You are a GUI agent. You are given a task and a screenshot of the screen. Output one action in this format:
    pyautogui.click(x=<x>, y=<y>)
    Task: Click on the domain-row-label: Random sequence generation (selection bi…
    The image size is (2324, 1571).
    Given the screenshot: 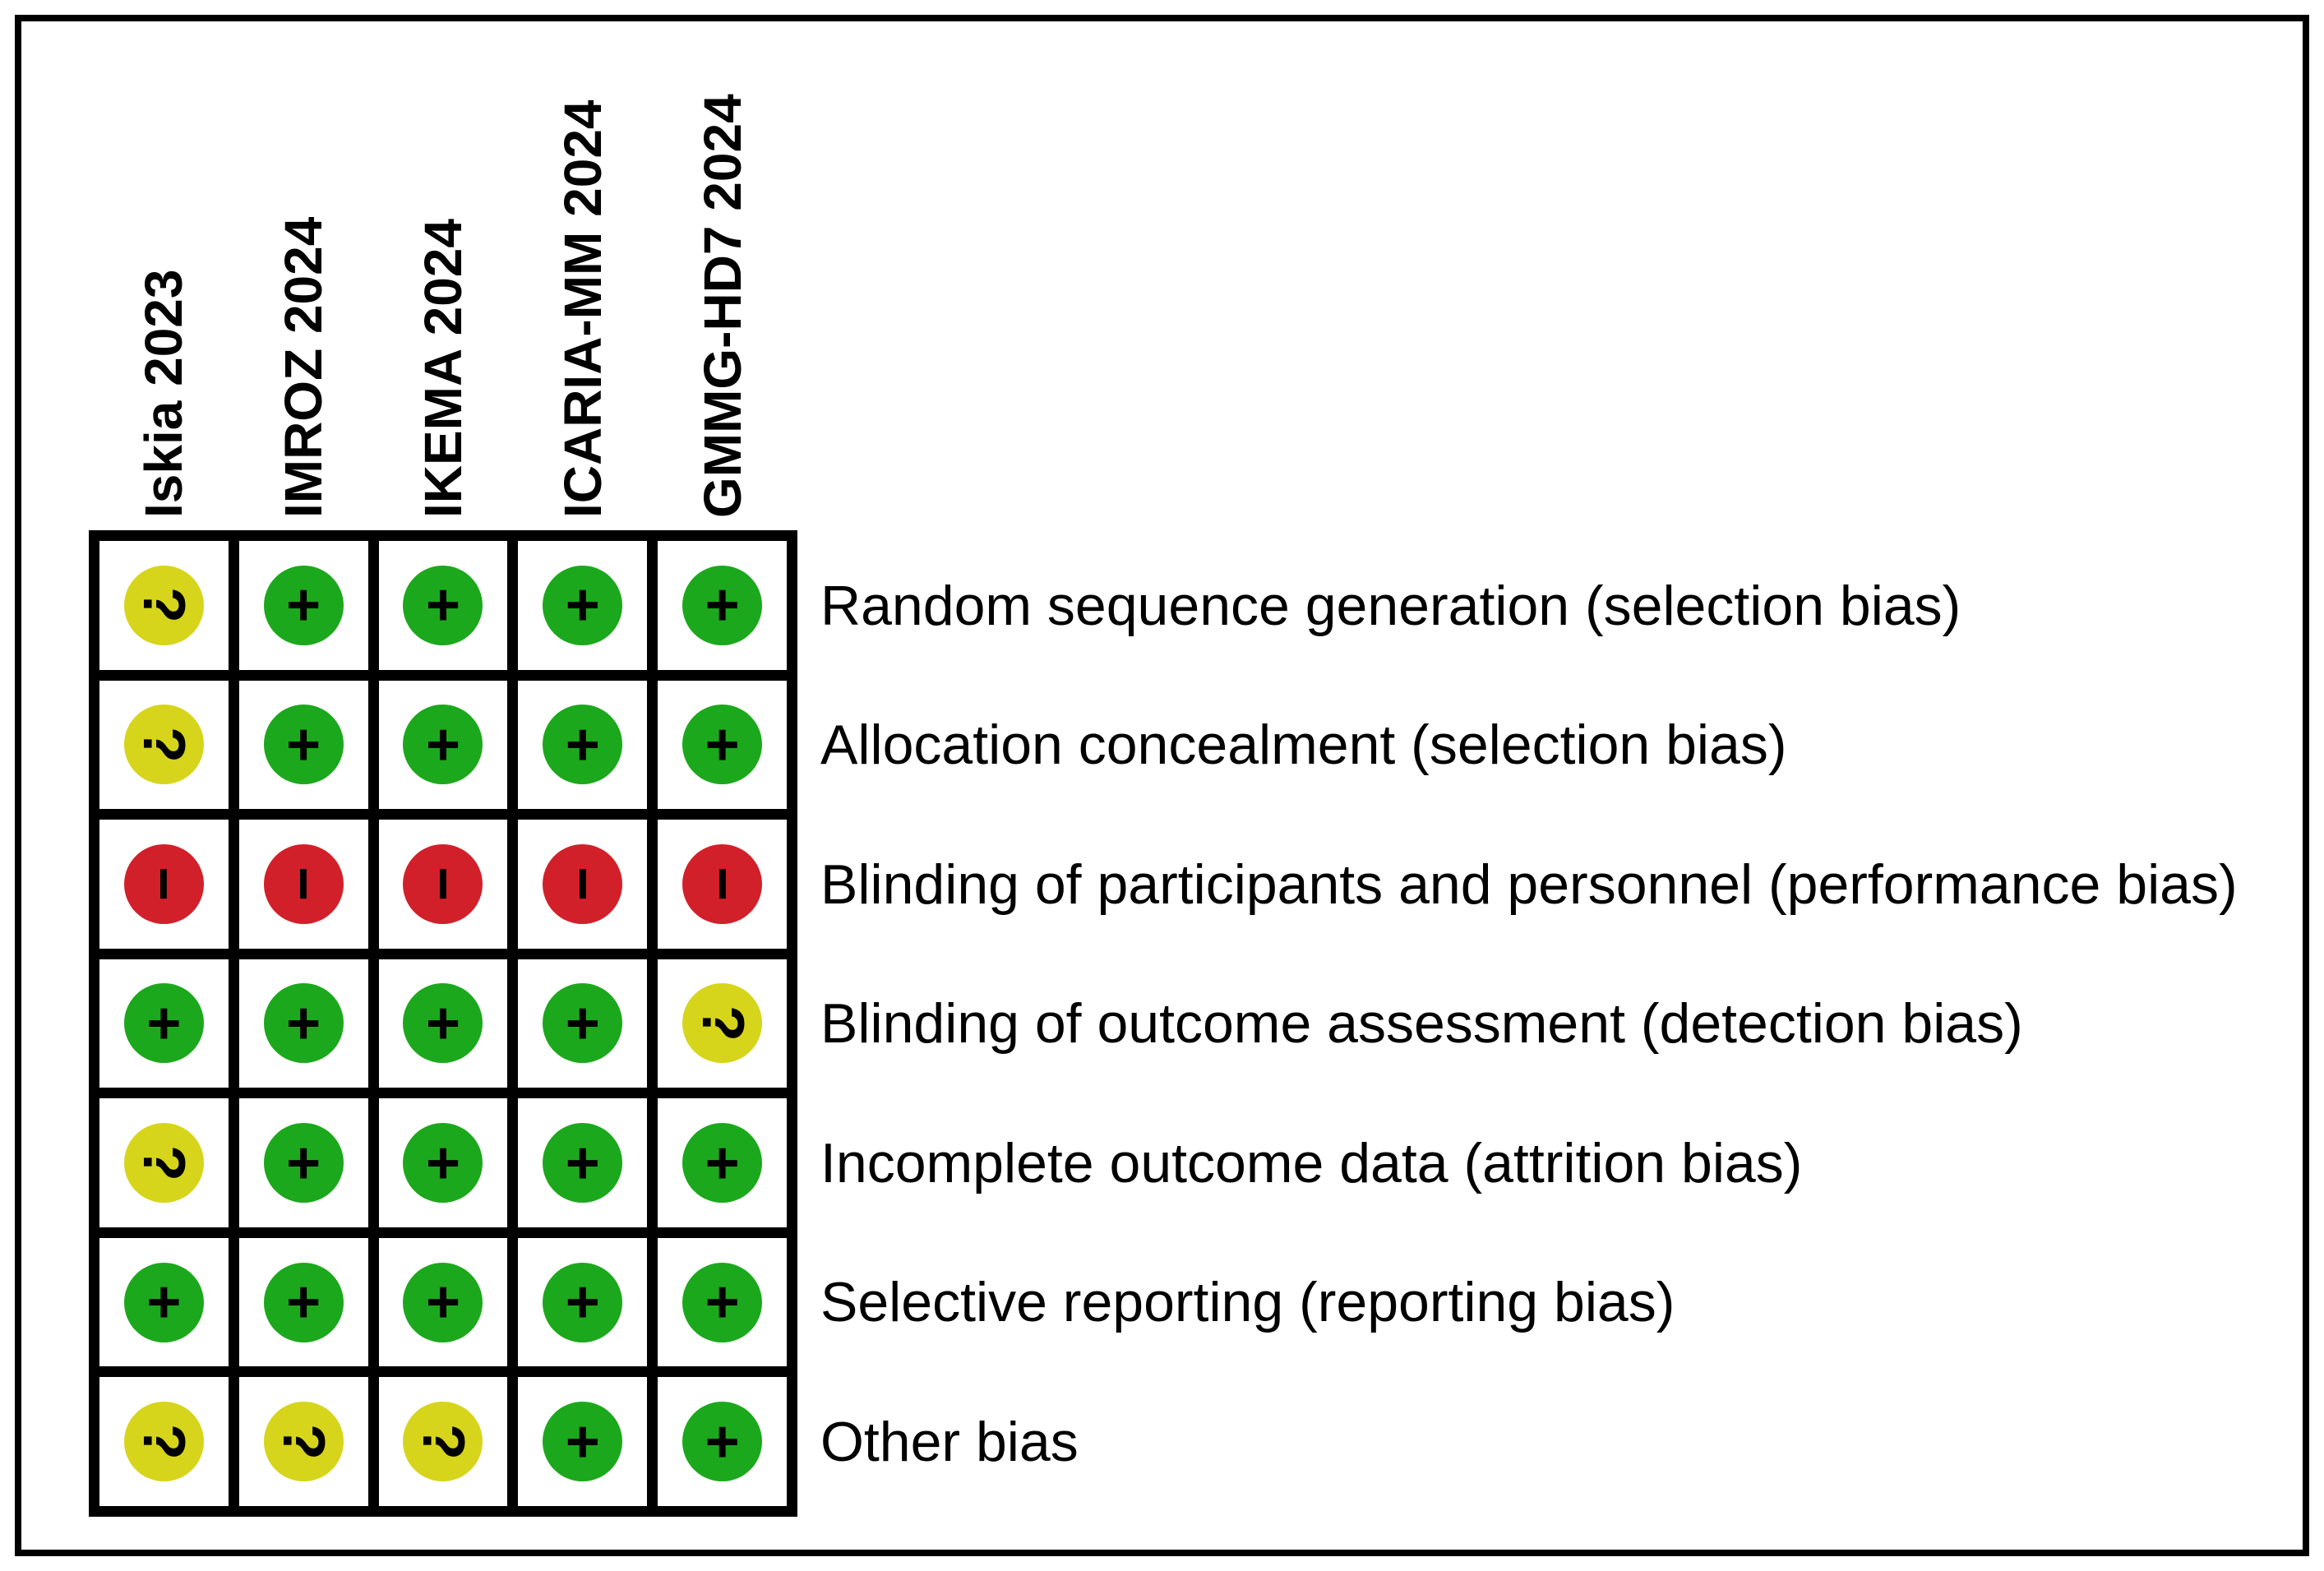 What is the action you would take?
    pyautogui.click(x=1390, y=605)
    